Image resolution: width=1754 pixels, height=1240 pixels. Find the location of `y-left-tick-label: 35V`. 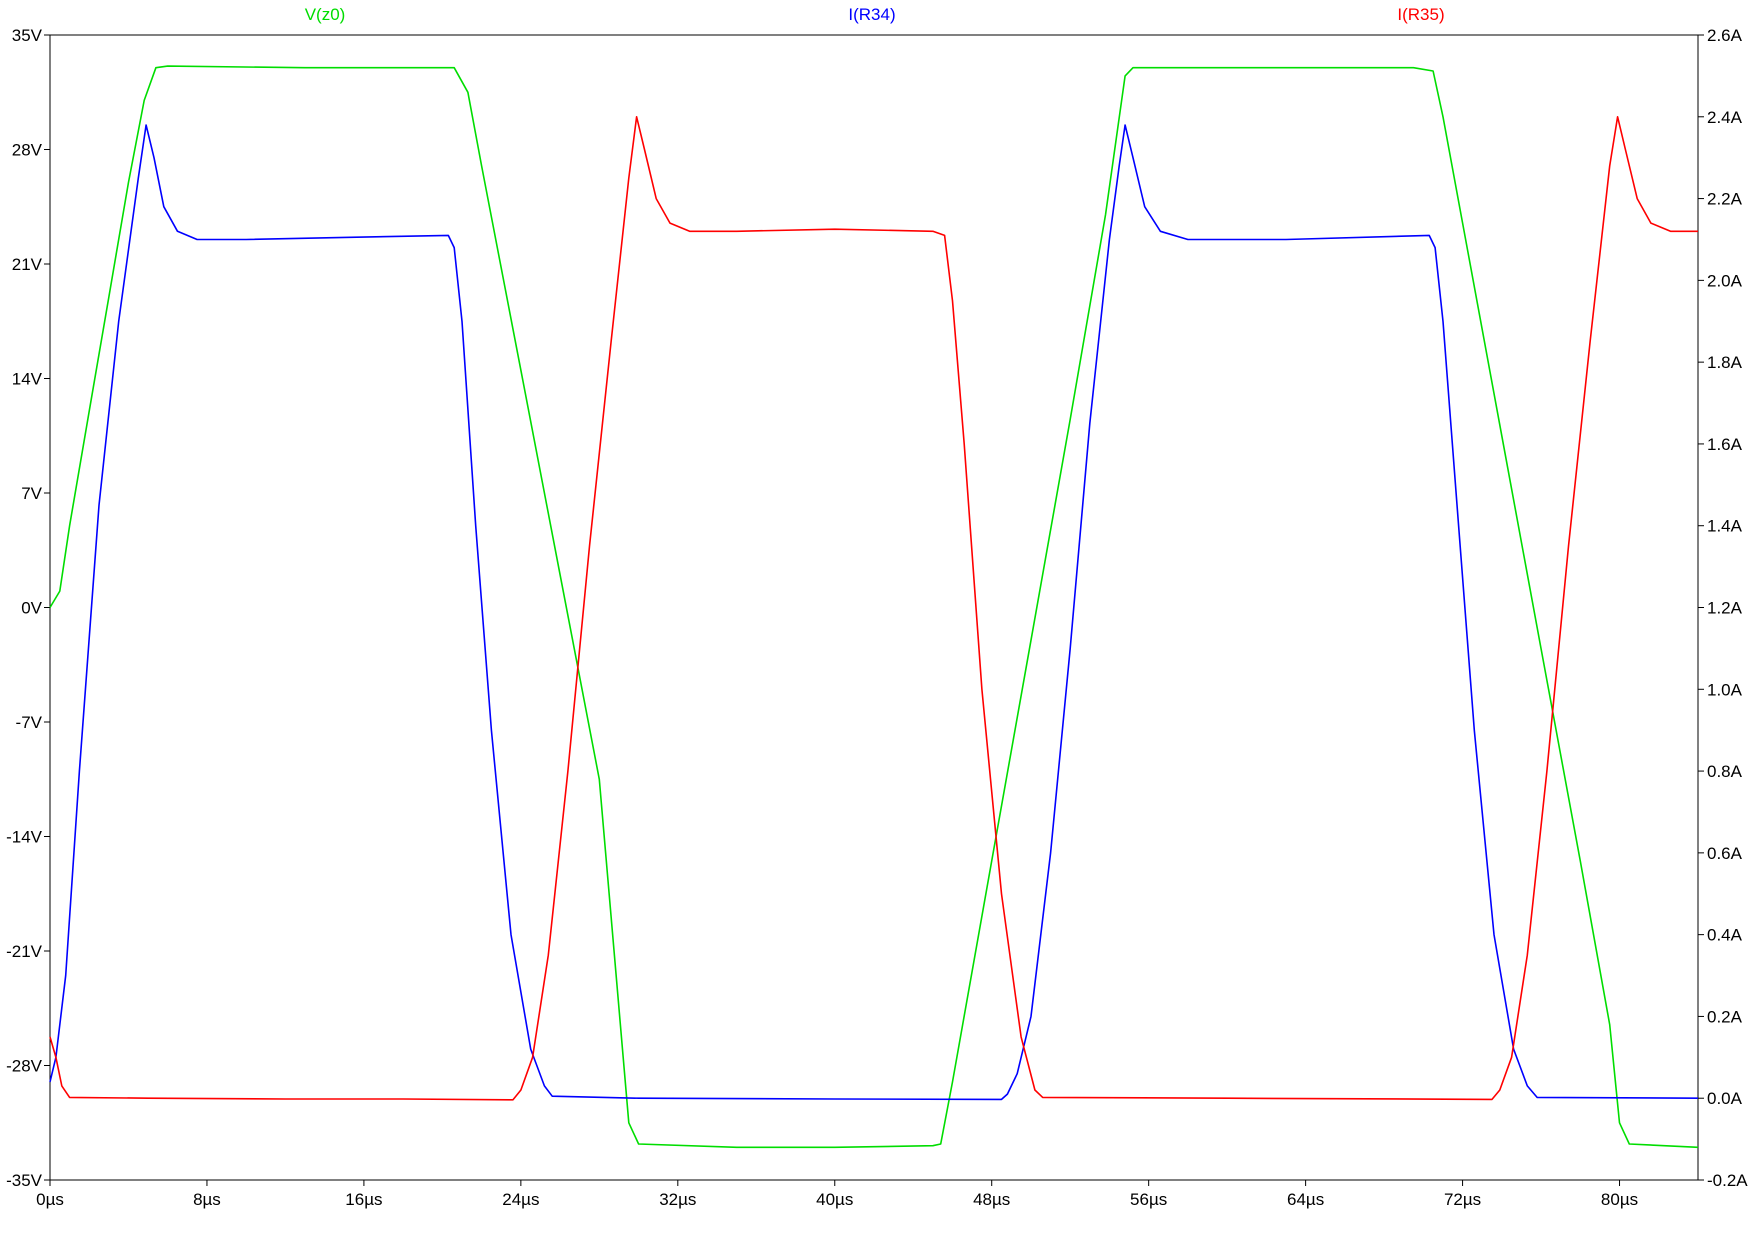

y-left-tick-label: 35V is located at coordinates (27, 35).